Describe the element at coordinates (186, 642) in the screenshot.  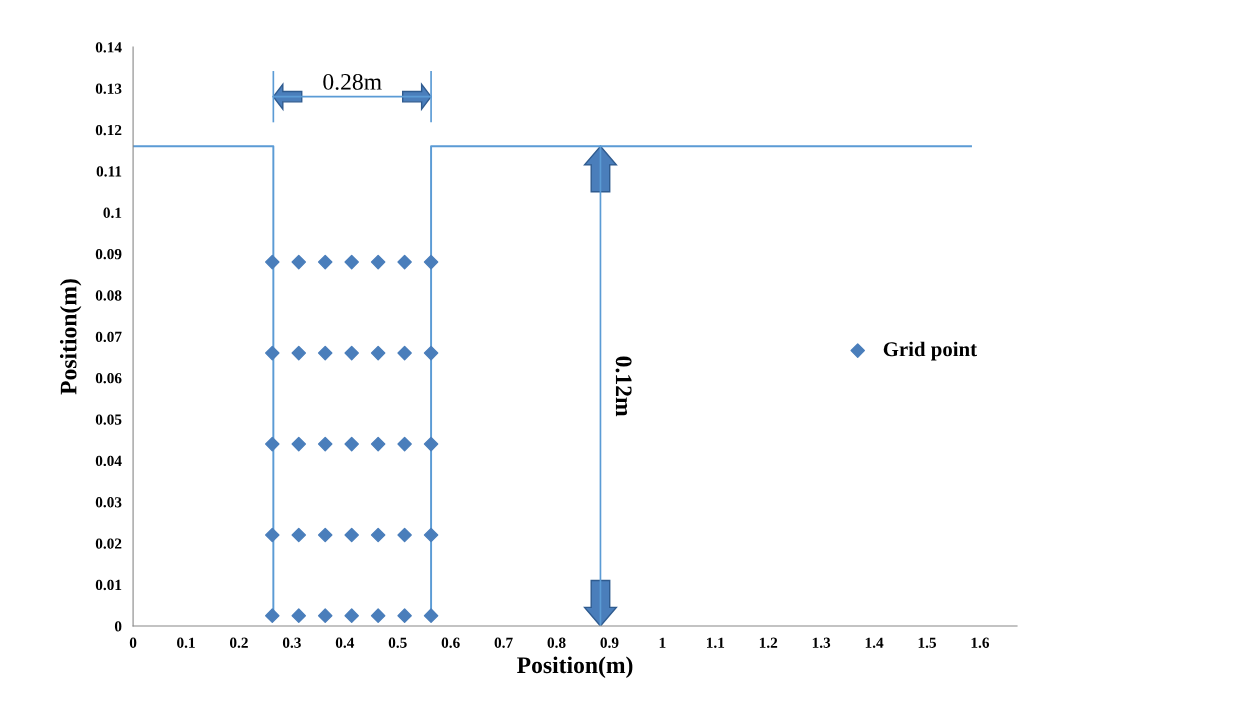
I see `x-tick-label: 0.1` at that location.